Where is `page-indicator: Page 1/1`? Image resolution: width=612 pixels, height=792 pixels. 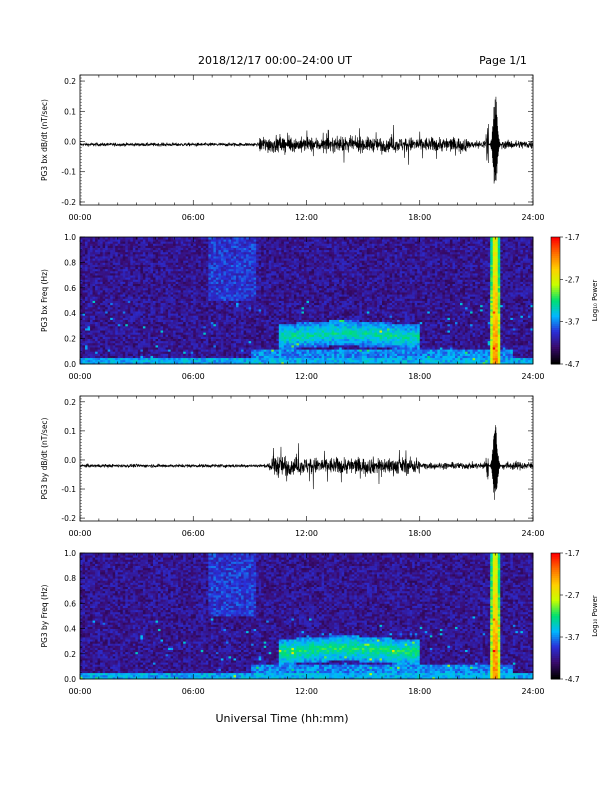 page-indicator: Page 1/1 is located at coordinates (503, 60).